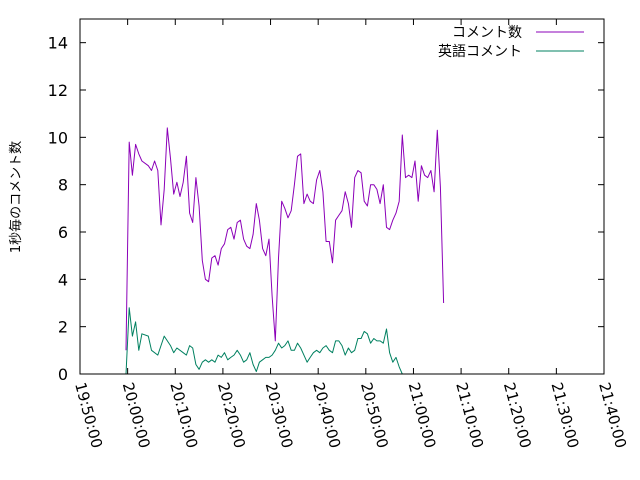  I want to click on x-tick-label: 20:50:00, so click(374, 415).